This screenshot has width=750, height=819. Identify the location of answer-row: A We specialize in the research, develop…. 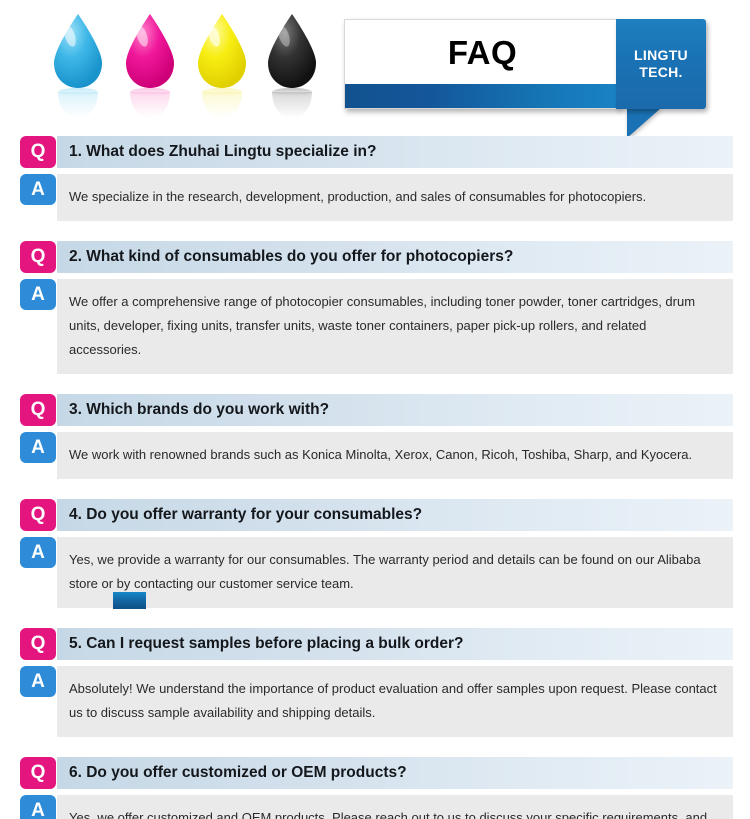
(376, 197).